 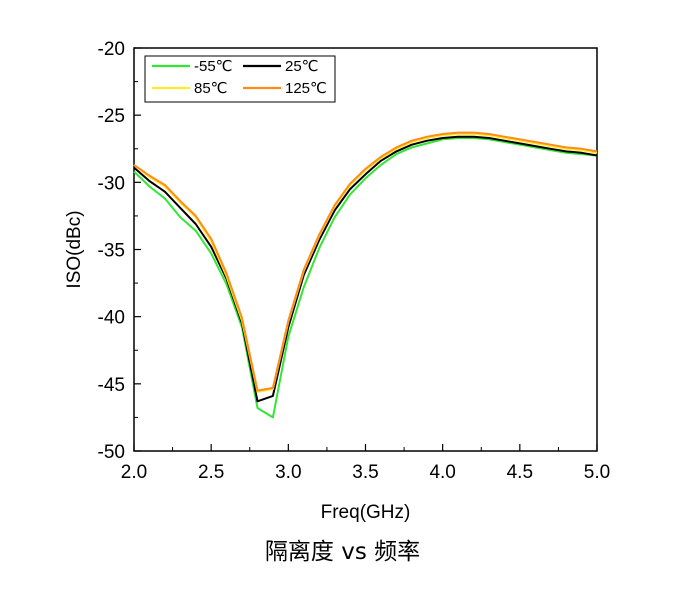 What do you see at coordinates (365, 472) in the screenshot?
I see `x-tick-label: 3.5` at bounding box center [365, 472].